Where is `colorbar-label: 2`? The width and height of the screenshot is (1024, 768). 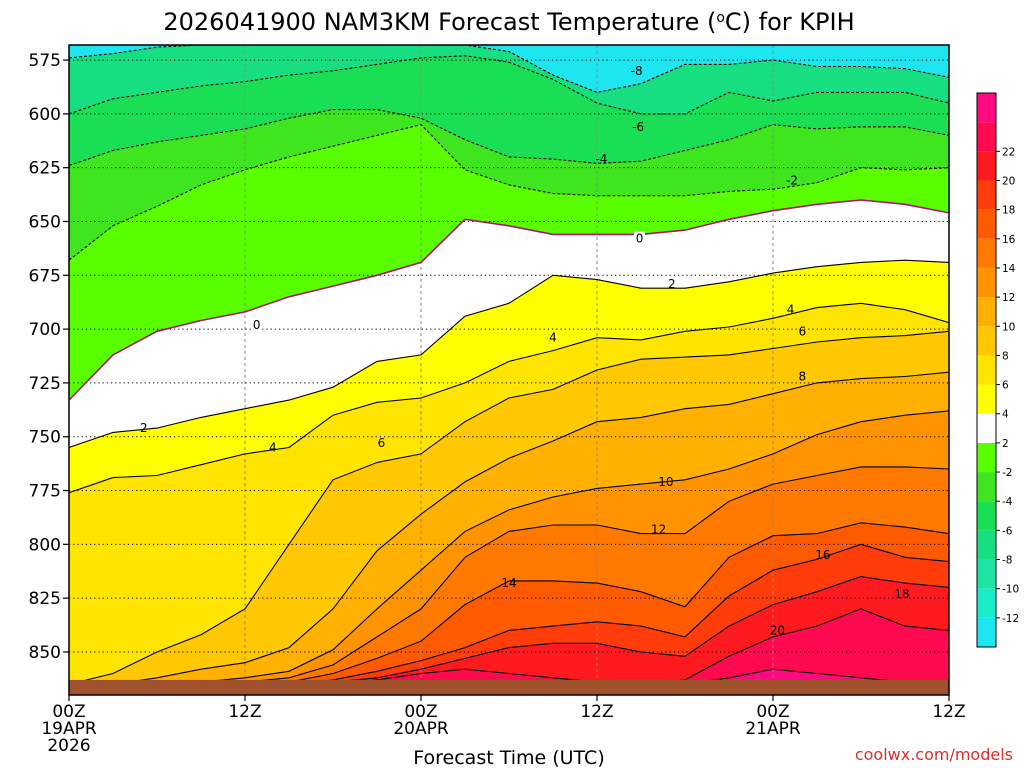 colorbar-label: 2 is located at coordinates (1005, 444).